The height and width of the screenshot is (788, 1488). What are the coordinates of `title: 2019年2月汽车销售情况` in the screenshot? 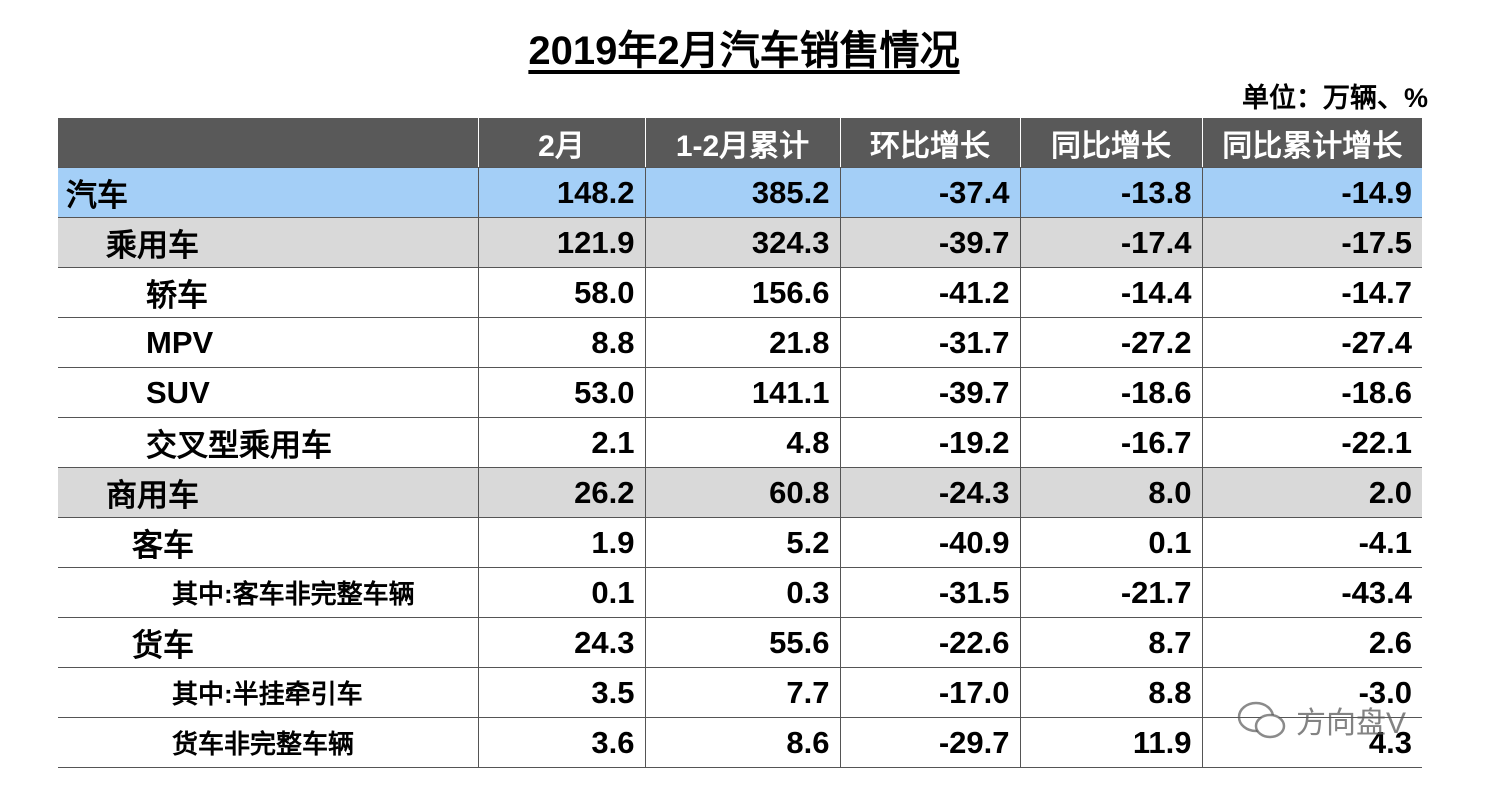 It's located at (744, 51).